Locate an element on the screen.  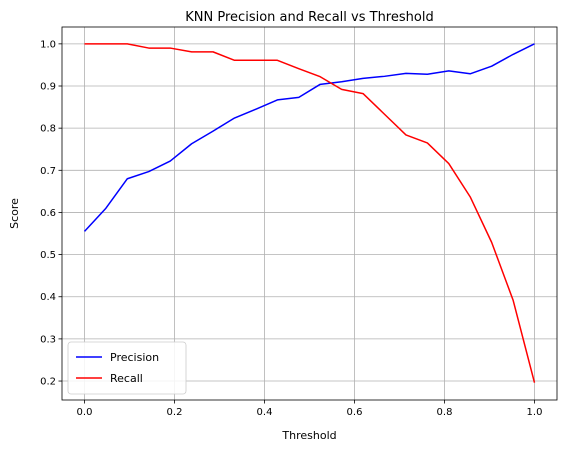
y-tick-label: 0.4 is located at coordinates (48, 297).